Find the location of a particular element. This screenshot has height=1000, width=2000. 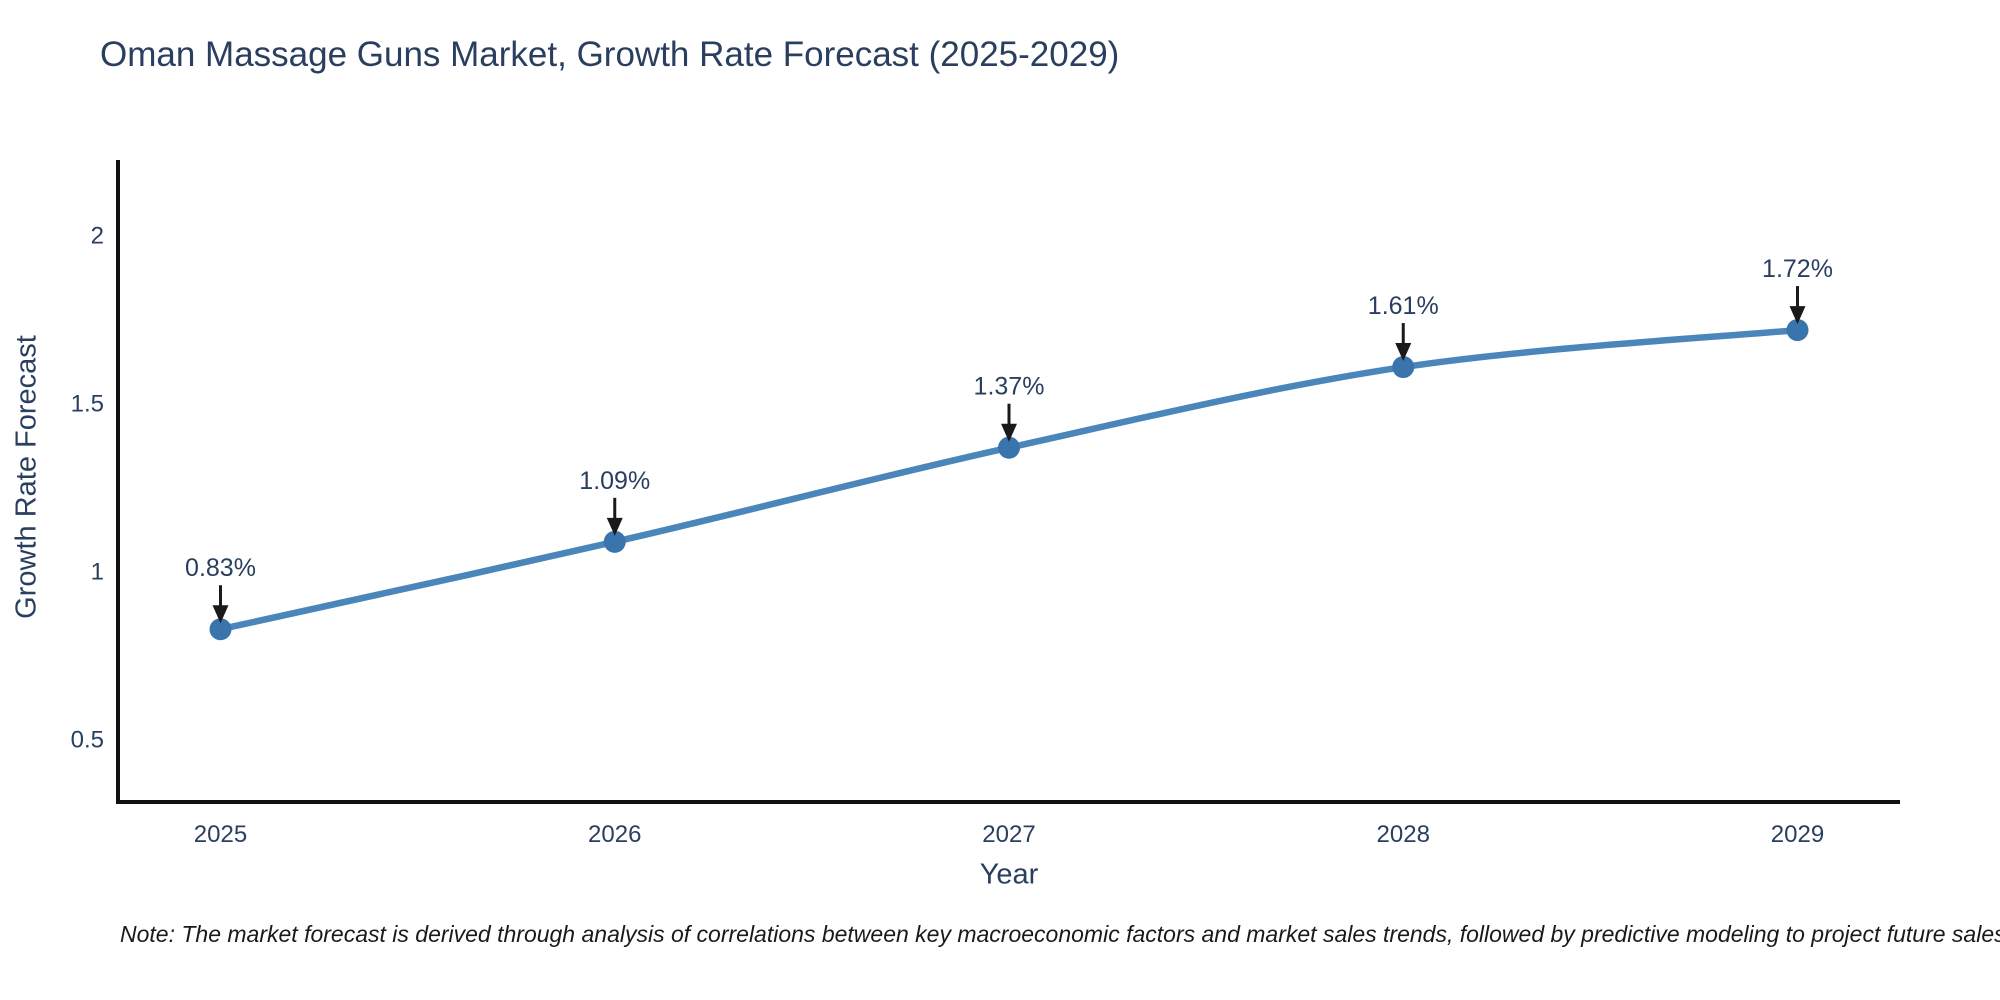

x-tick-label: 2028 is located at coordinates (1403, 834).